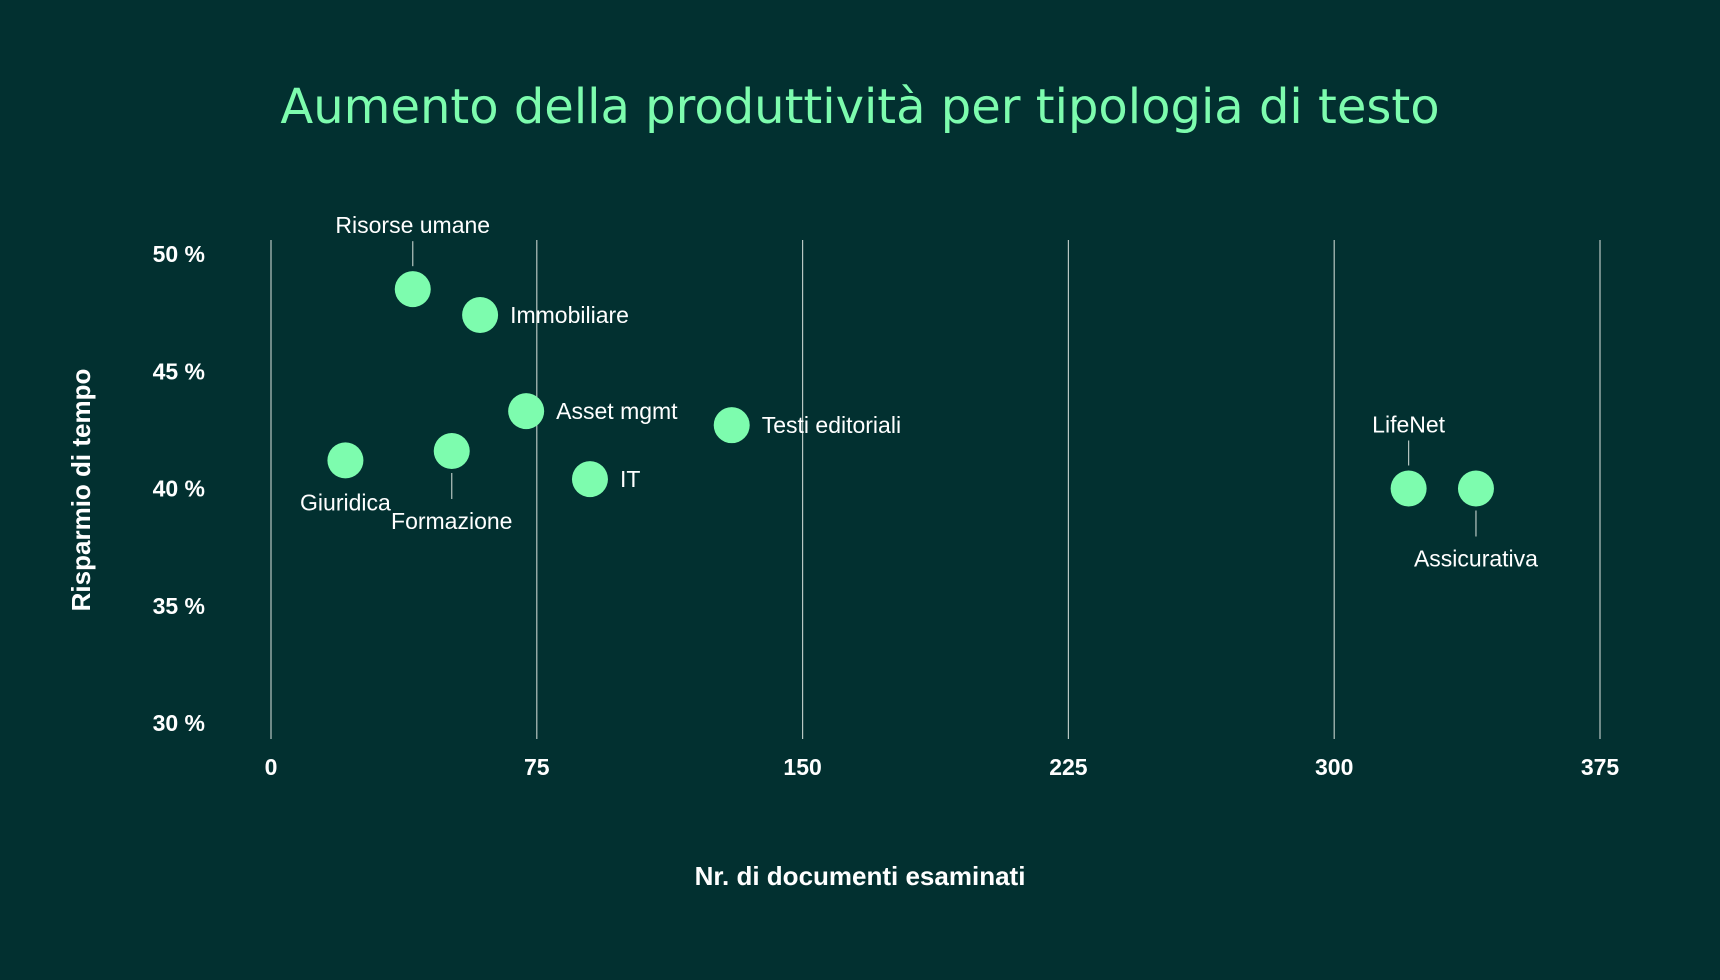 The image size is (1720, 980). I want to click on x-tick-label-375: 375, so click(1600, 767).